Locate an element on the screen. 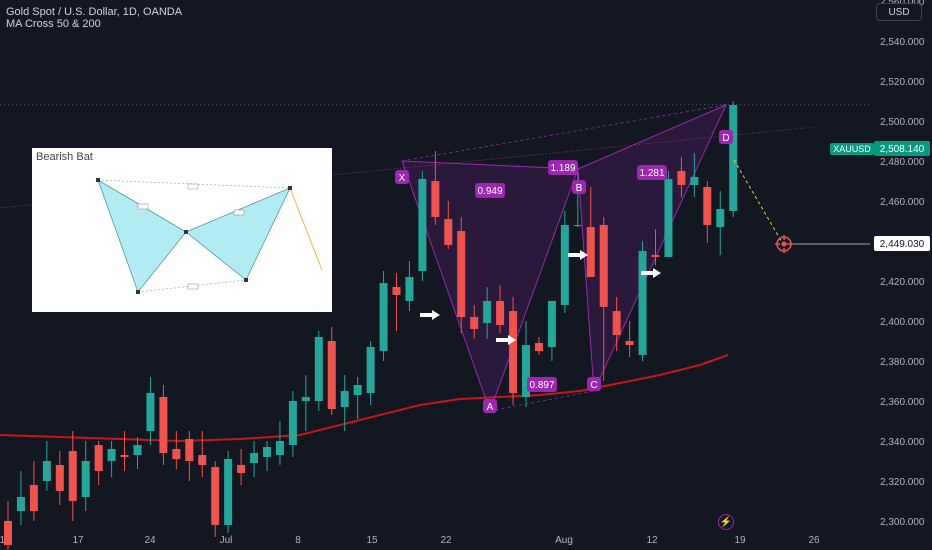 The height and width of the screenshot is (550, 932). pattern-point-C is located at coordinates (594, 384).